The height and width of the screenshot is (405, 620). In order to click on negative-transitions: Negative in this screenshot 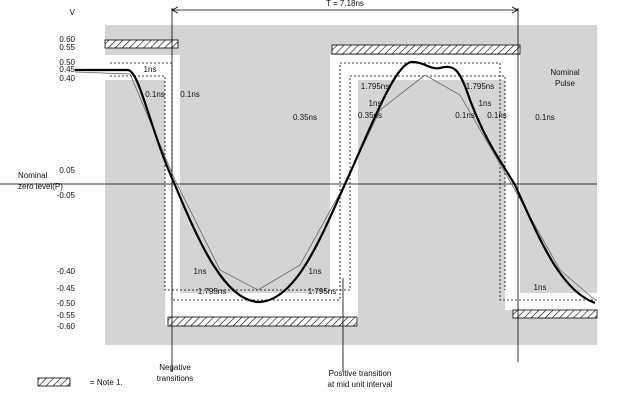, I will do `click(175, 367)`.